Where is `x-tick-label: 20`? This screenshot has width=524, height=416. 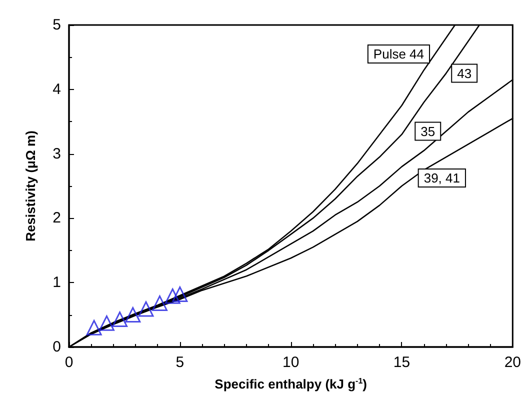 x-tick-label: 20 is located at coordinates (512, 362).